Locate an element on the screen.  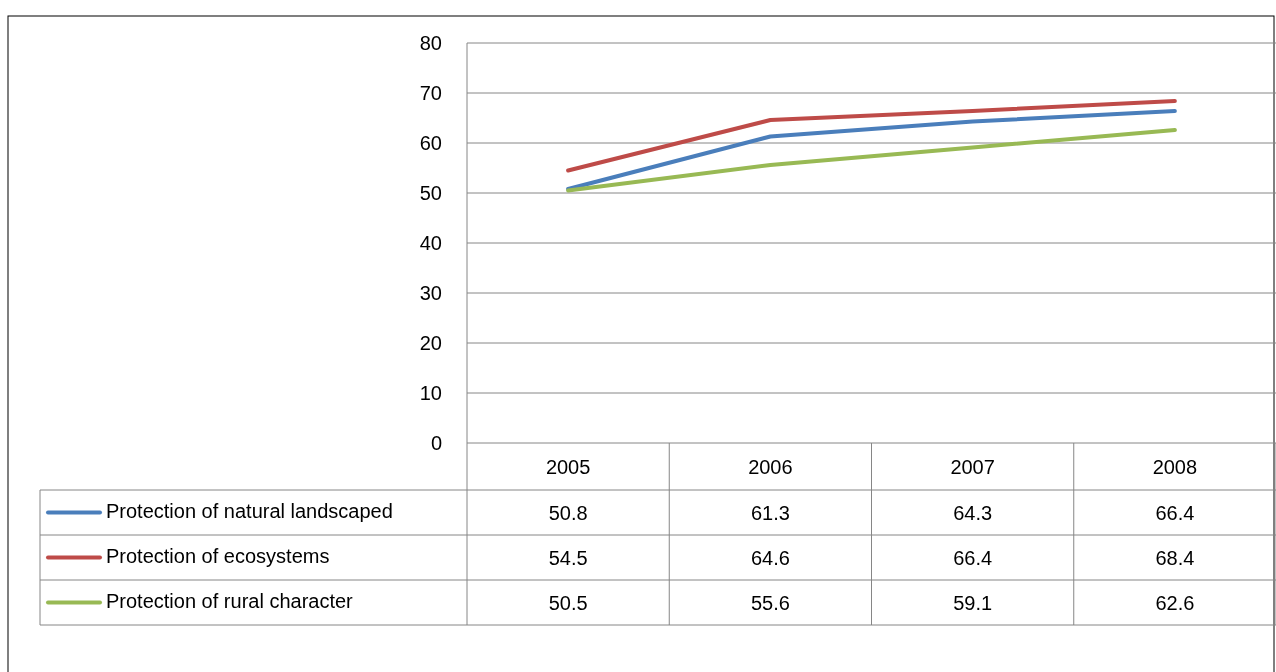
x-tick-label: 2006 is located at coordinates (770, 466).